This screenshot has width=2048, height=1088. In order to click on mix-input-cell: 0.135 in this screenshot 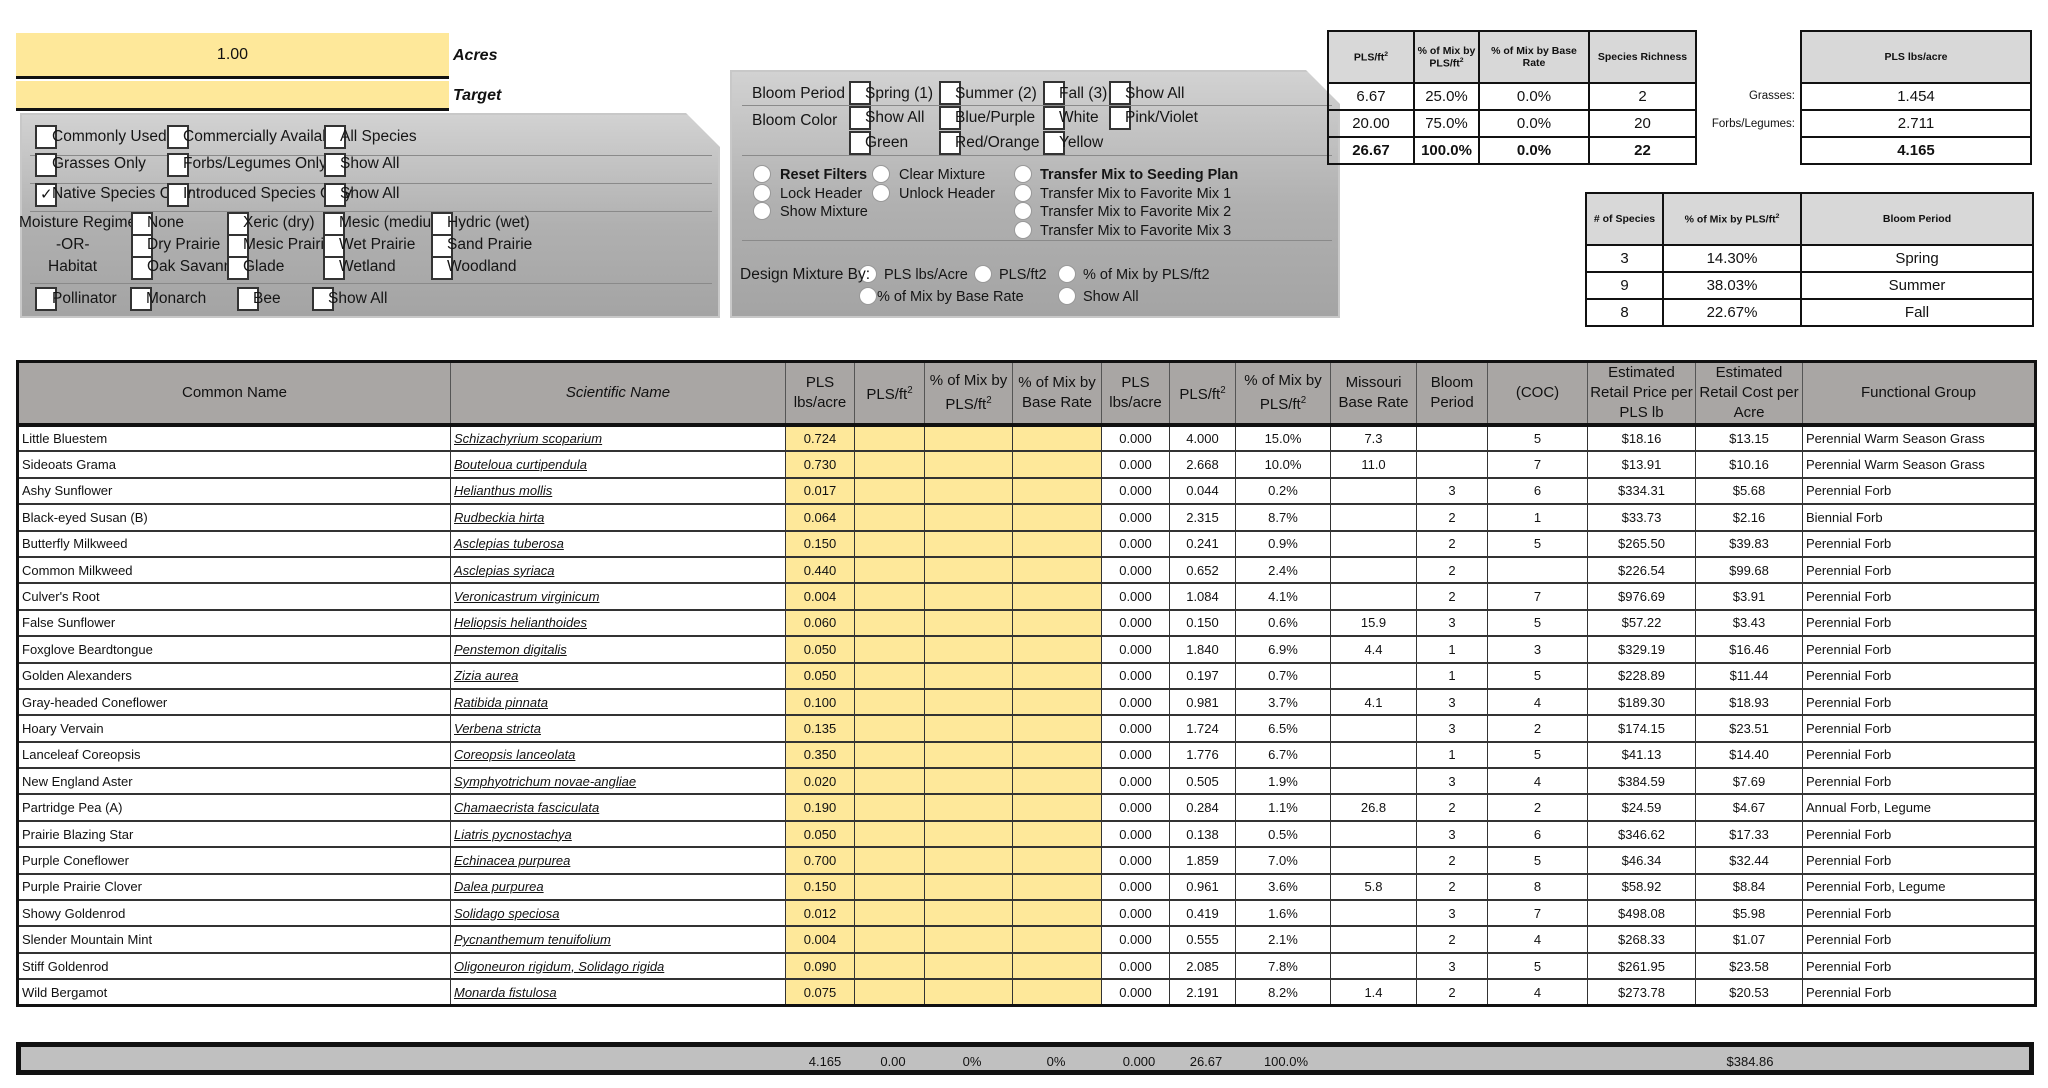, I will do `click(820, 728)`.